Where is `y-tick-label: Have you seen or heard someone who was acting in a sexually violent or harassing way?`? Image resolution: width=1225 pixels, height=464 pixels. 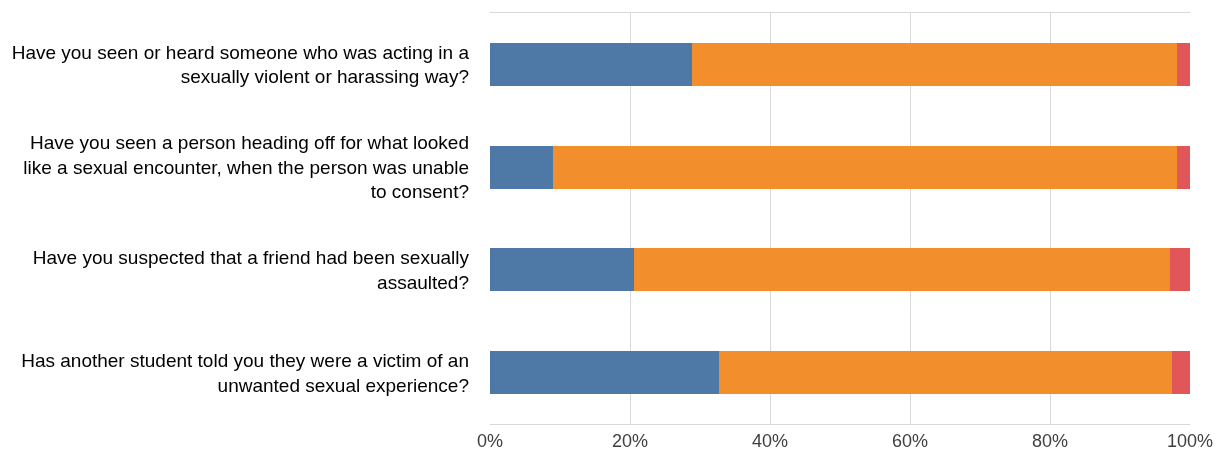 y-tick-label: Have you seen or heard someone who was acting in a sexually violent or harassing way? is located at coordinates (240, 64).